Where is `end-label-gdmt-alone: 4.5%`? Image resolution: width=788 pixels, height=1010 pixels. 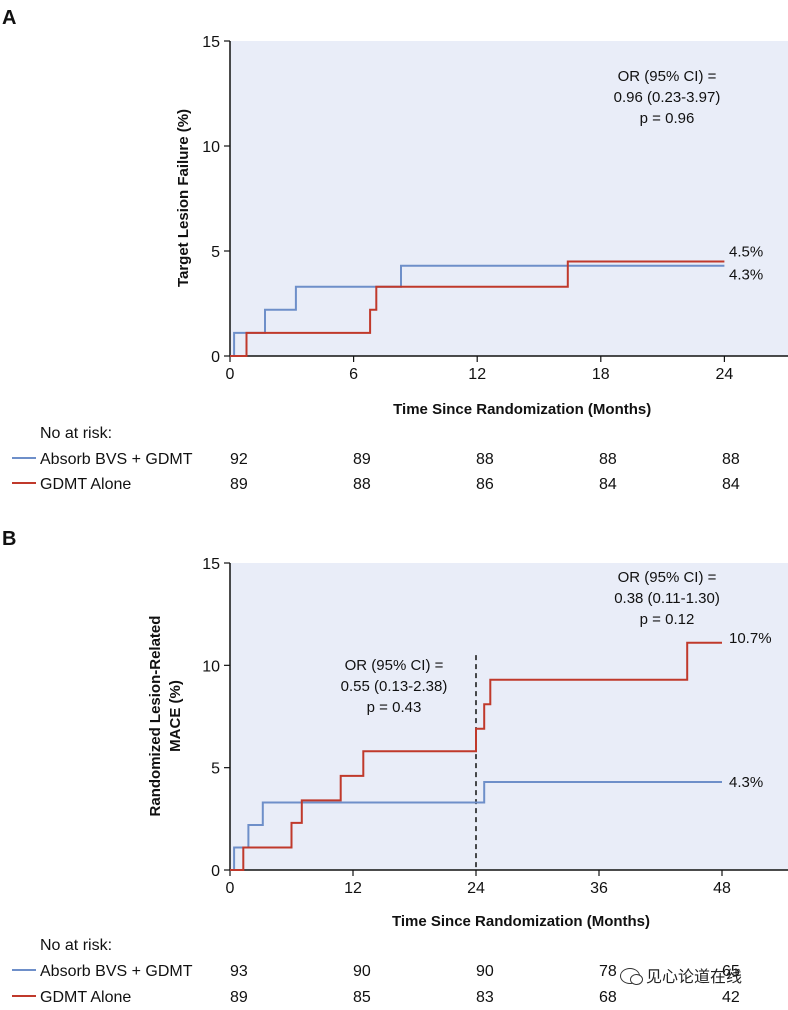
end-label-gdmt-alone: 4.5% is located at coordinates (746, 252).